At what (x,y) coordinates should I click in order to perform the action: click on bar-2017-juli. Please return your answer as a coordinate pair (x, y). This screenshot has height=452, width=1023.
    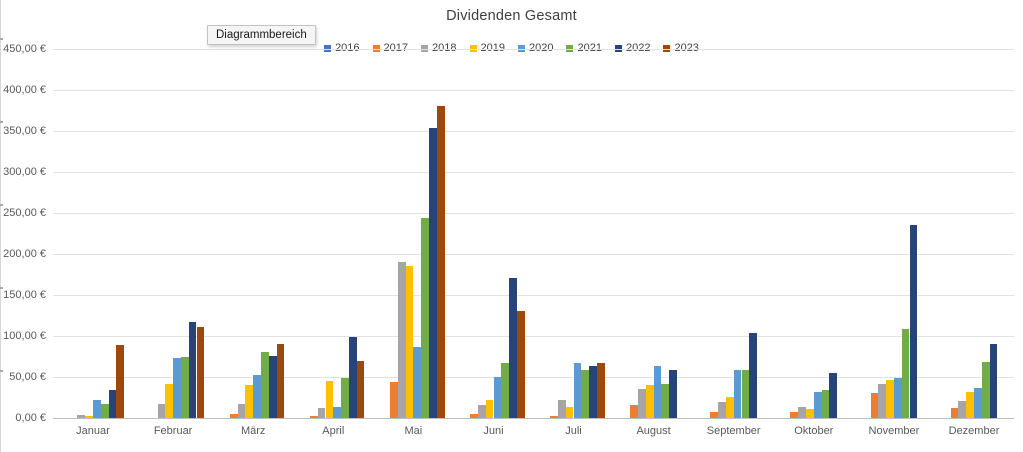
    Looking at the image, I should click on (554, 416).